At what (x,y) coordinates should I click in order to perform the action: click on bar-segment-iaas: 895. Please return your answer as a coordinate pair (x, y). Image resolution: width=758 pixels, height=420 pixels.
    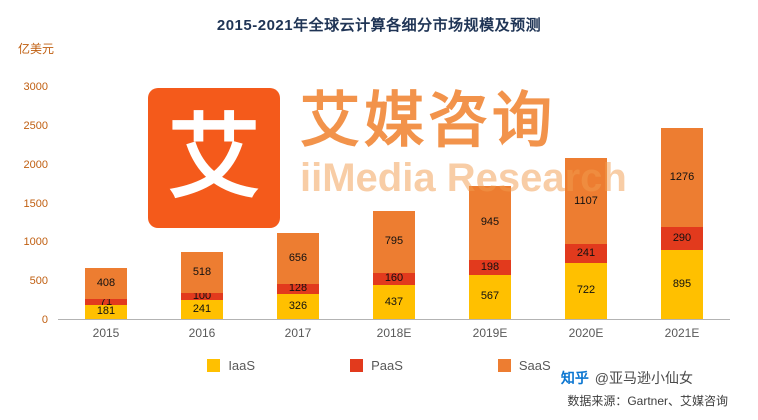
    Looking at the image, I should click on (682, 284).